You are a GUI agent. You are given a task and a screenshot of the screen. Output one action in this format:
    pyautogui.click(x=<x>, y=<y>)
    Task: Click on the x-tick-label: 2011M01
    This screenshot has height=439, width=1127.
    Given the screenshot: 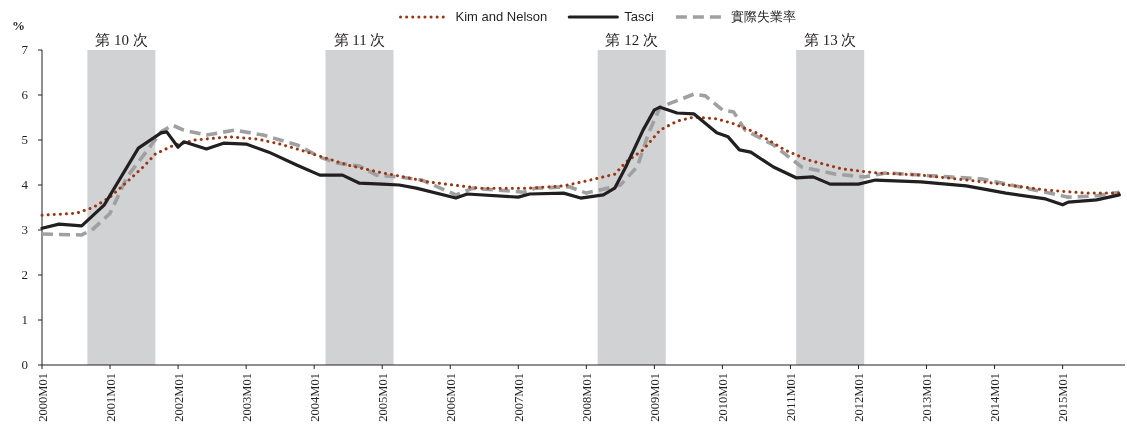 What is the action you would take?
    pyautogui.click(x=790, y=397)
    